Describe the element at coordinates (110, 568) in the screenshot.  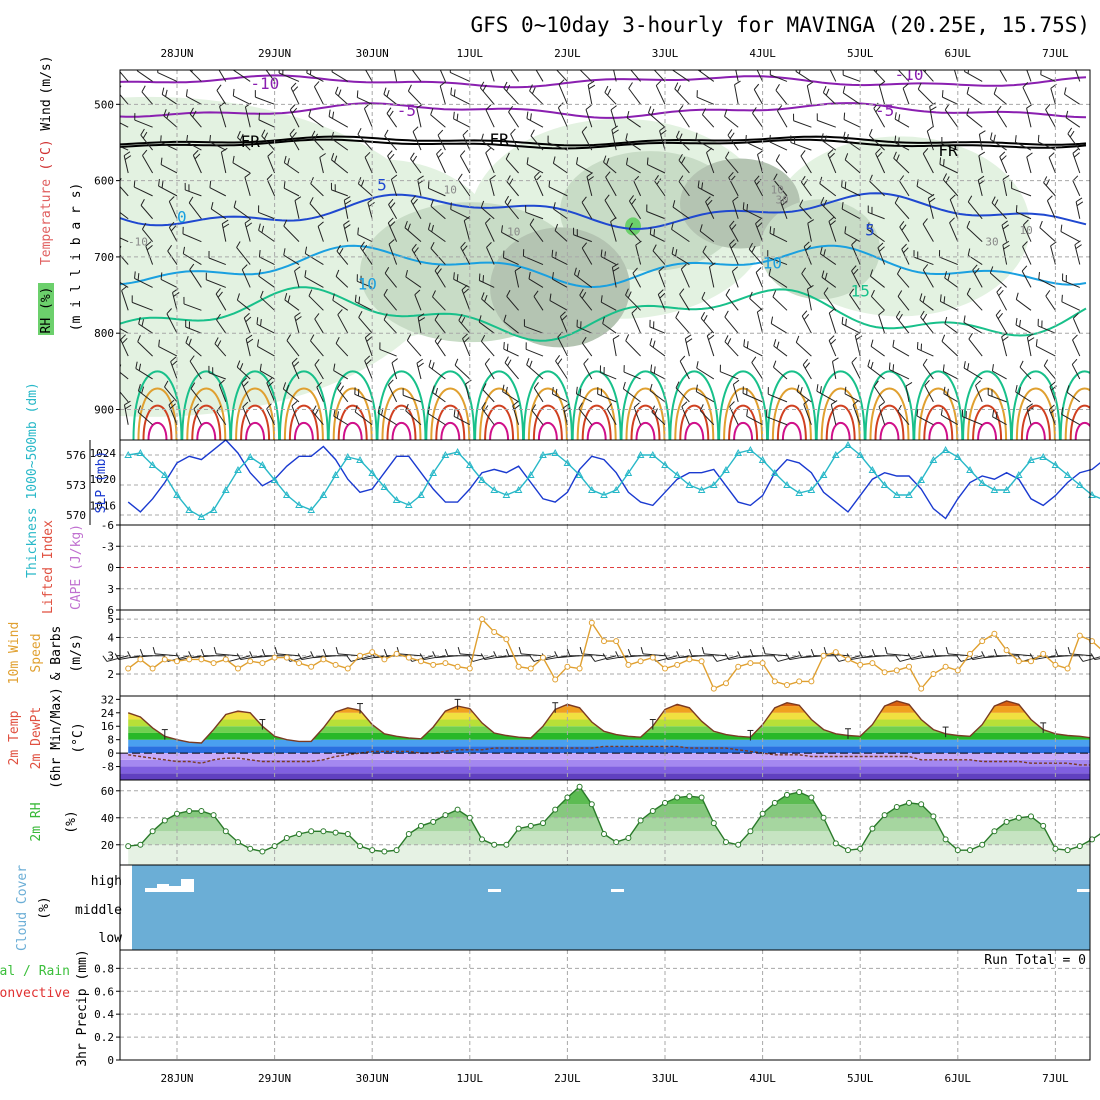
I see `lifted-index-tick-label: 0` at that location.